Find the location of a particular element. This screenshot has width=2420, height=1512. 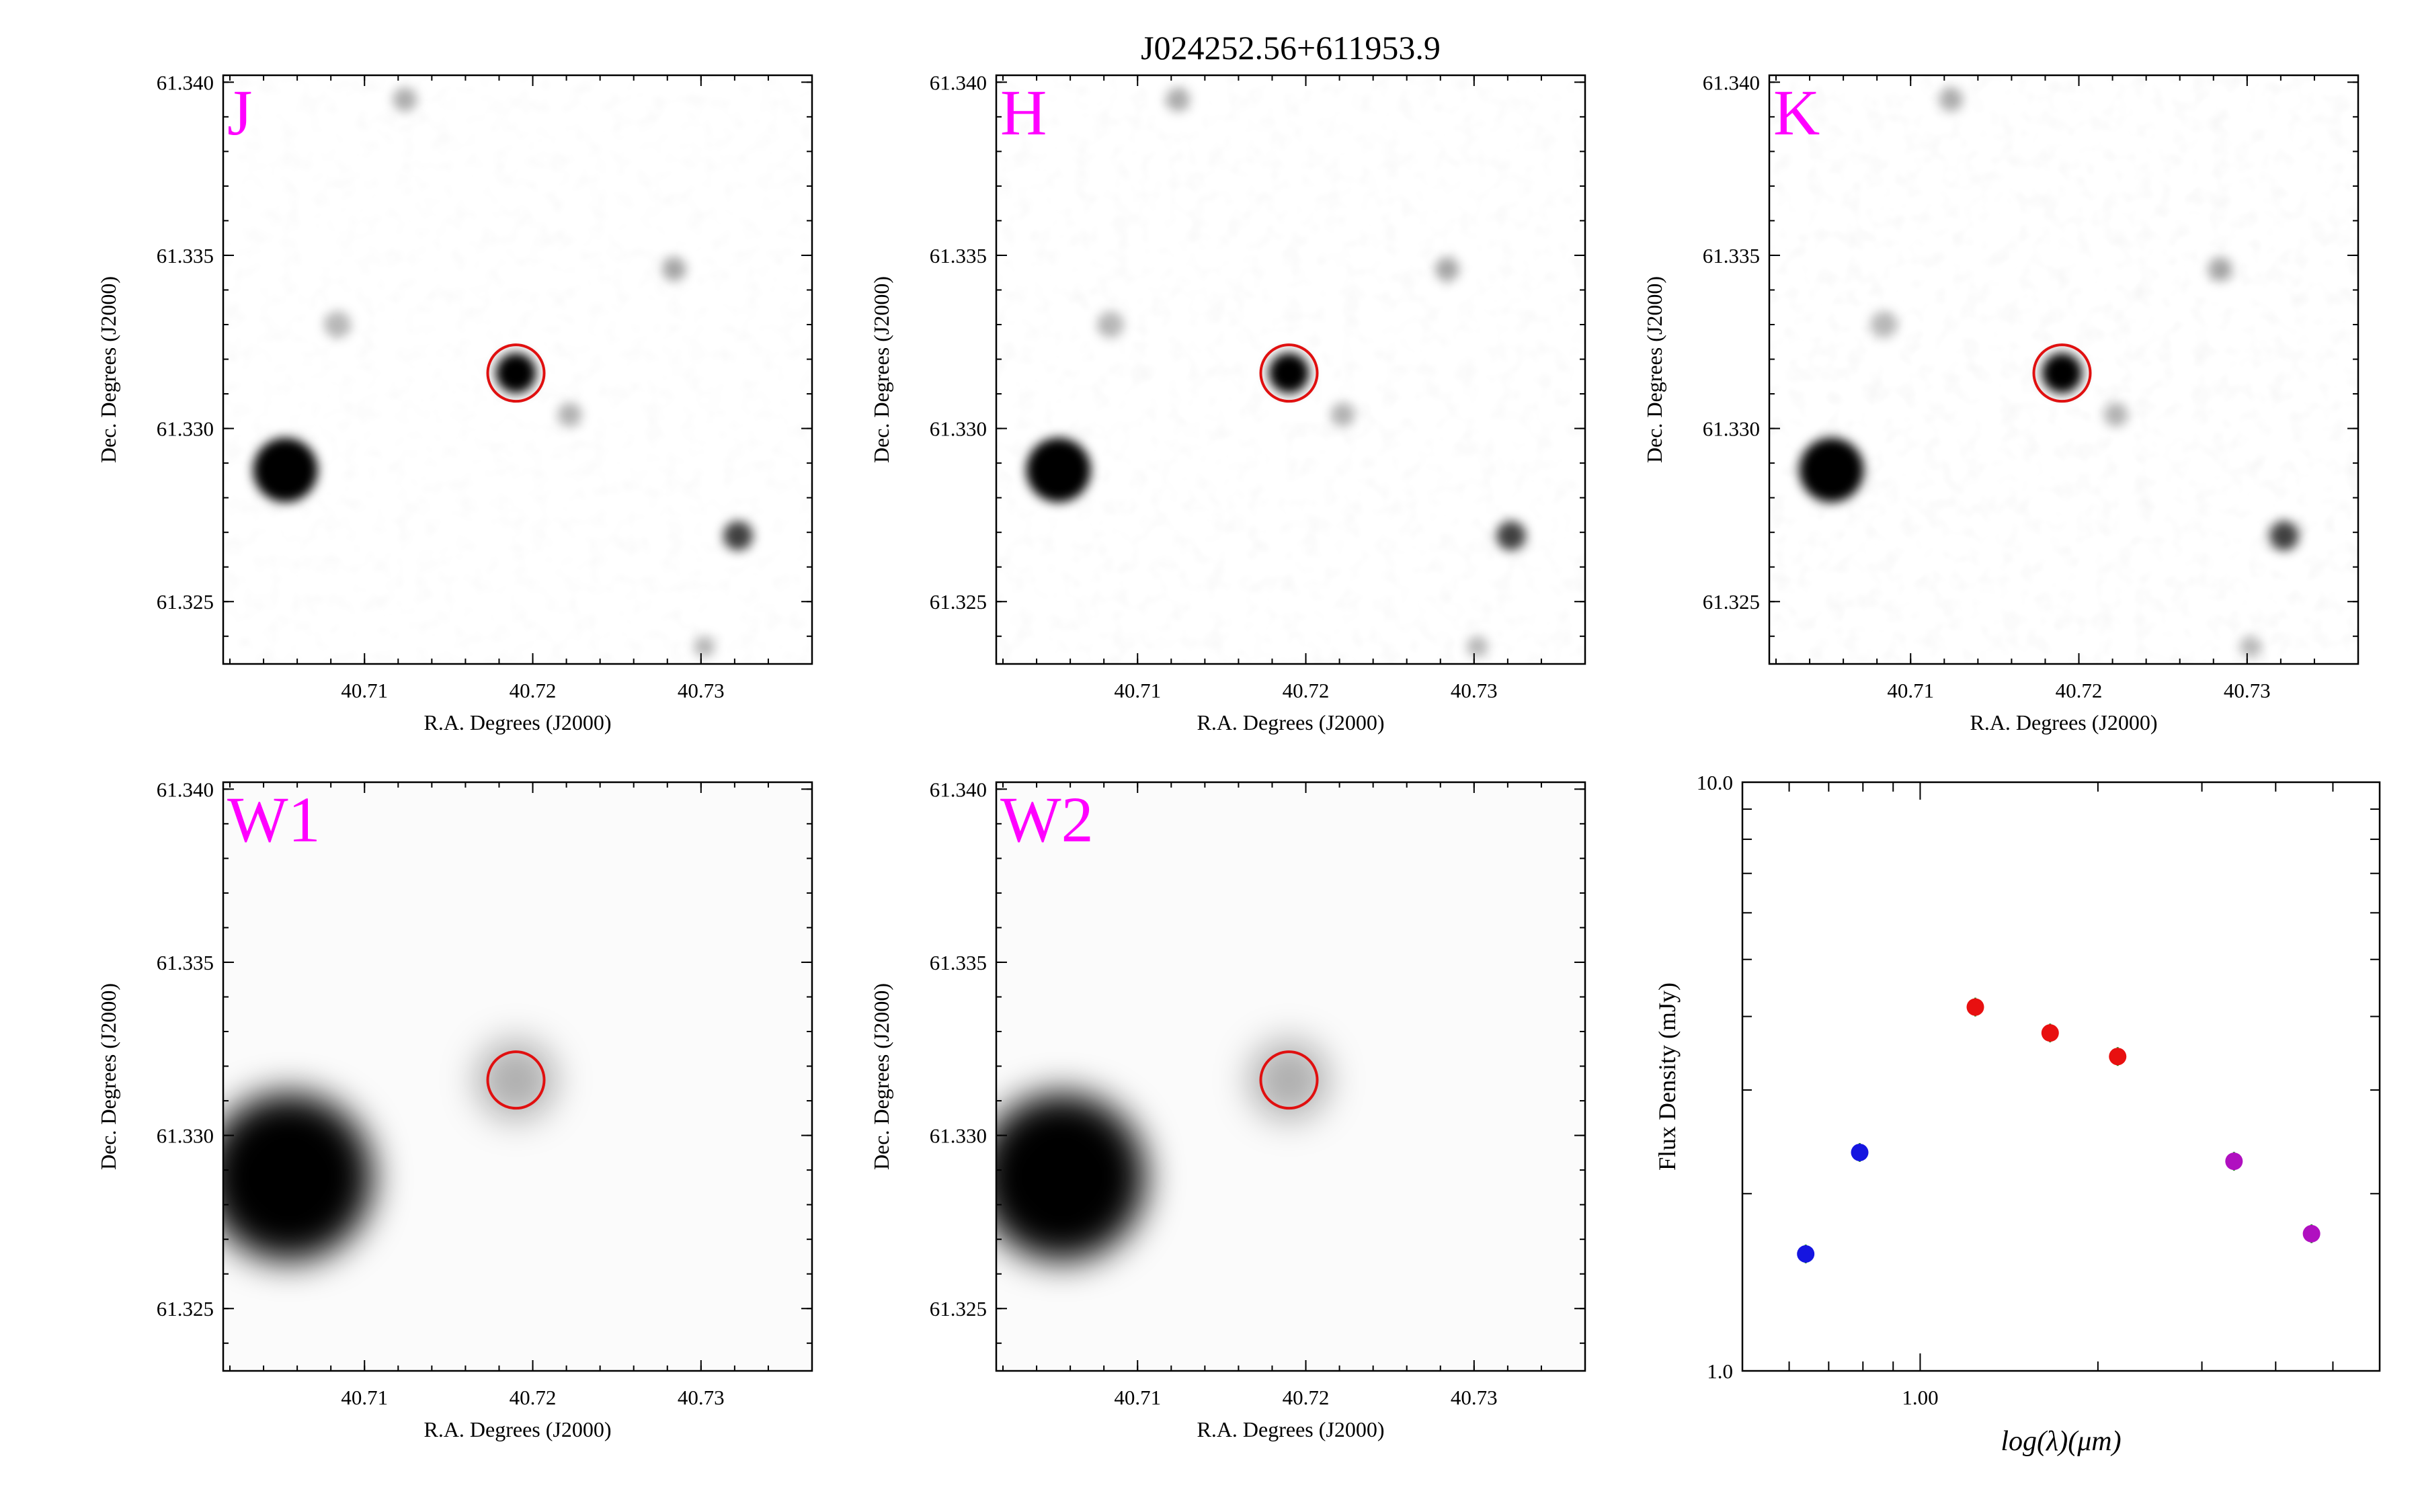

sed-frame is located at coordinates (2061, 1076).